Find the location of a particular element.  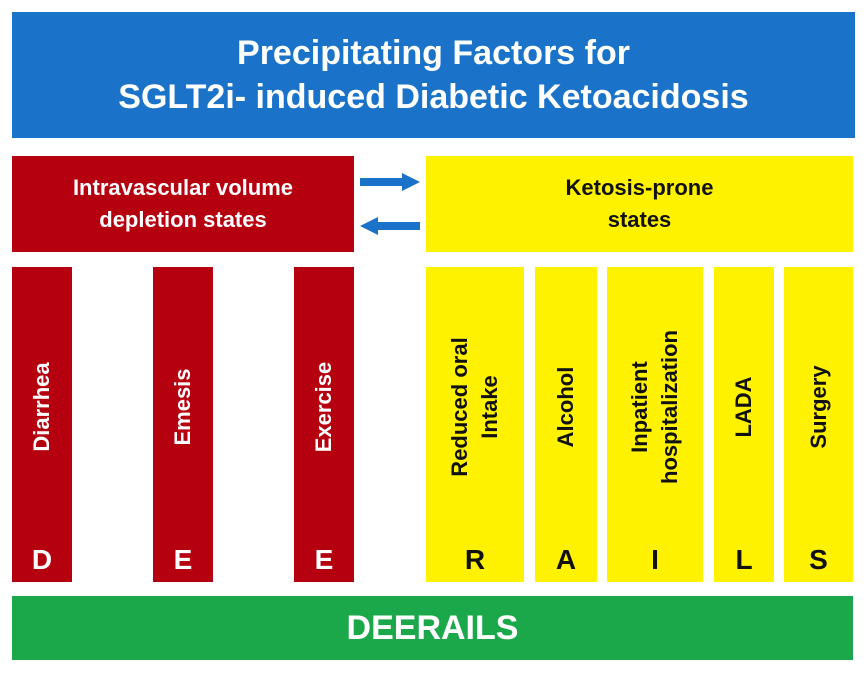

factor-column-surgery: Surgery S is located at coordinates (818, 424).